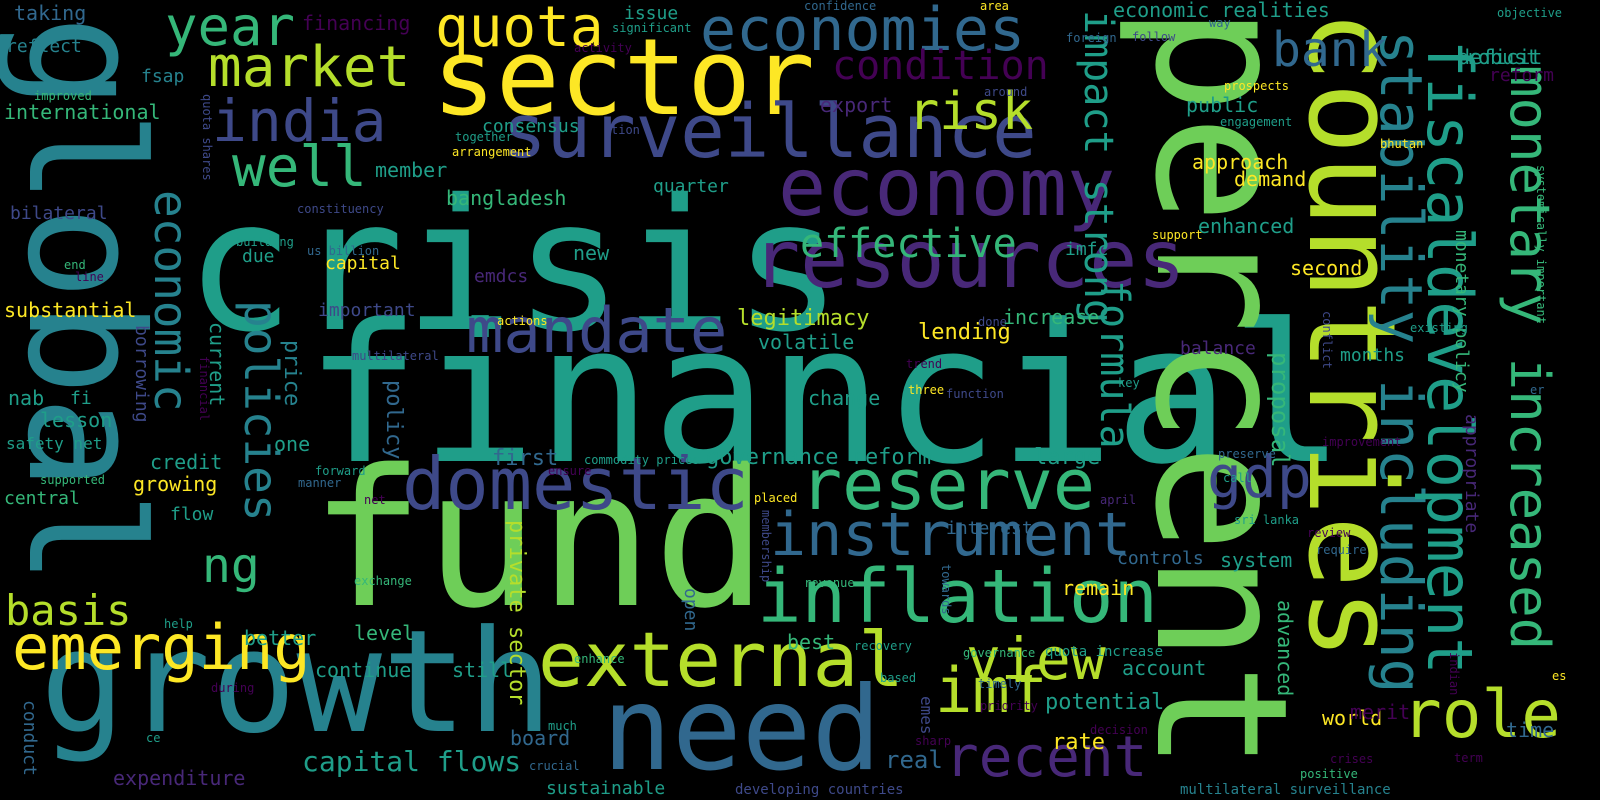  I want to click on cloud-word: priority, so click(1009, 706).